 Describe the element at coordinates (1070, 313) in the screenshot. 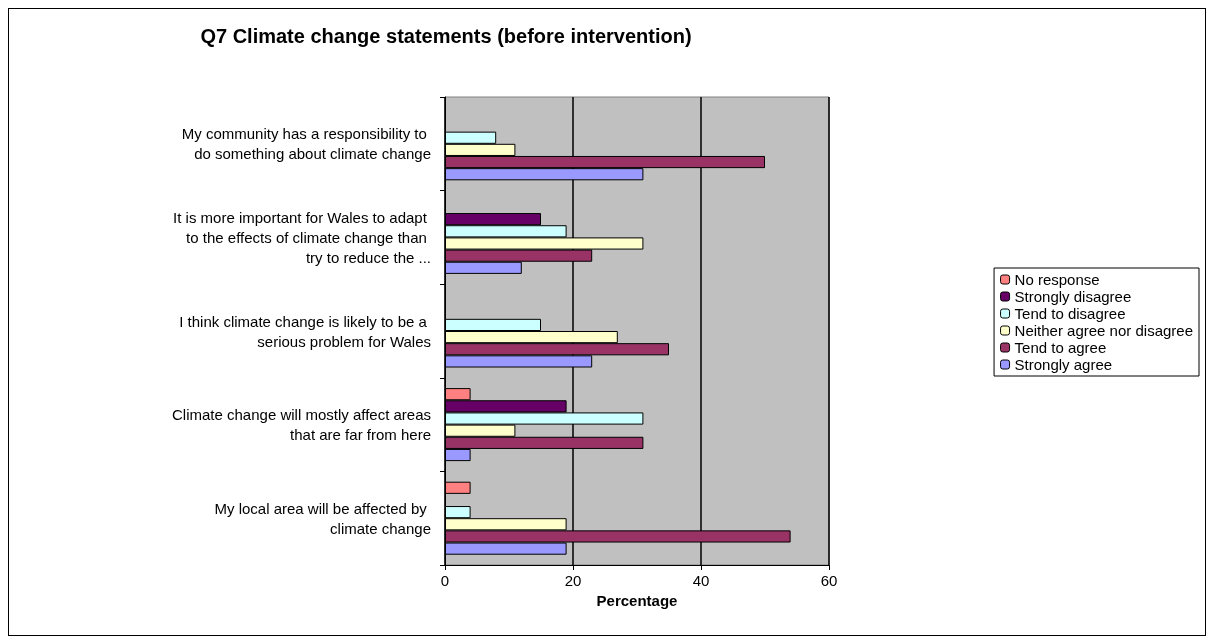

I see `legend-label: Tend to disagree` at that location.